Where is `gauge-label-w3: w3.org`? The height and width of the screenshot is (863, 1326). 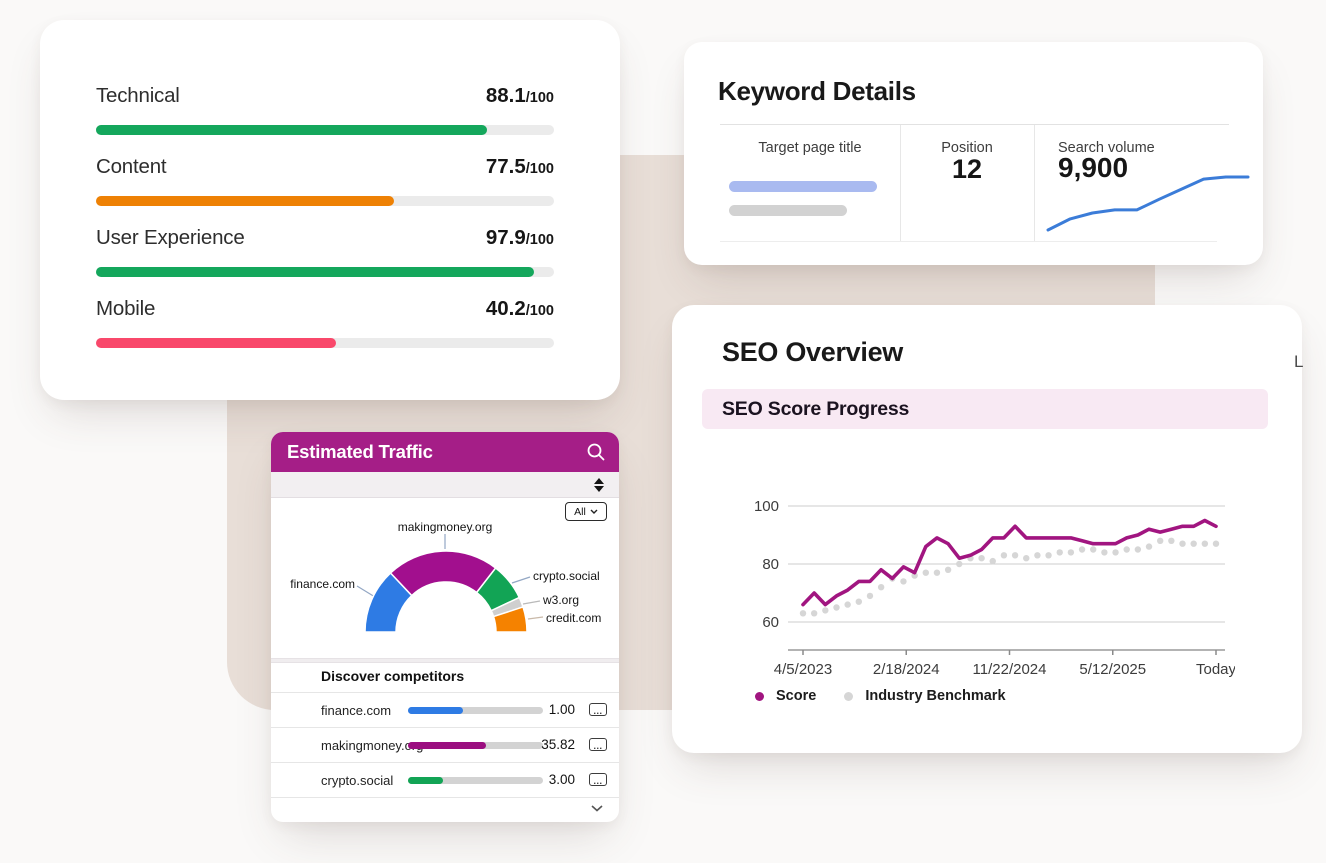
gauge-label-w3: w3.org is located at coordinates (561, 600).